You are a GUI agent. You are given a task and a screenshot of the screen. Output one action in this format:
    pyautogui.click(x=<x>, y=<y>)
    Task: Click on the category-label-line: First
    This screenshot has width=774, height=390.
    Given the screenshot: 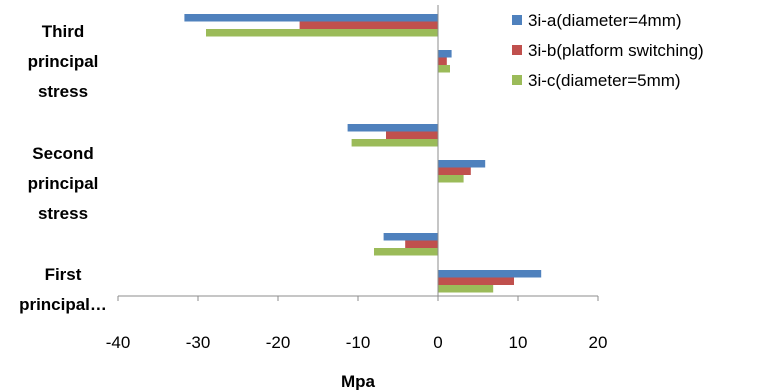 What is the action you would take?
    pyautogui.click(x=63, y=274)
    